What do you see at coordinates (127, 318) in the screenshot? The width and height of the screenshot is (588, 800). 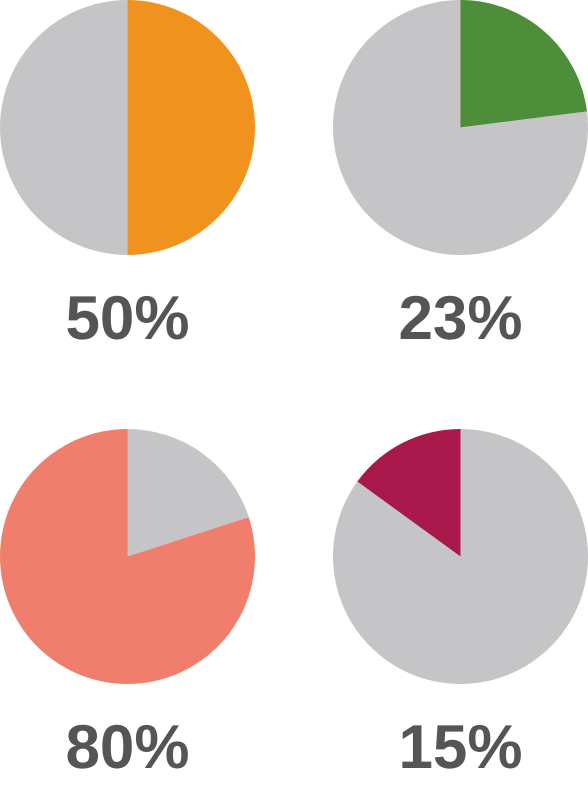 I see `text: 50%` at bounding box center [127, 318].